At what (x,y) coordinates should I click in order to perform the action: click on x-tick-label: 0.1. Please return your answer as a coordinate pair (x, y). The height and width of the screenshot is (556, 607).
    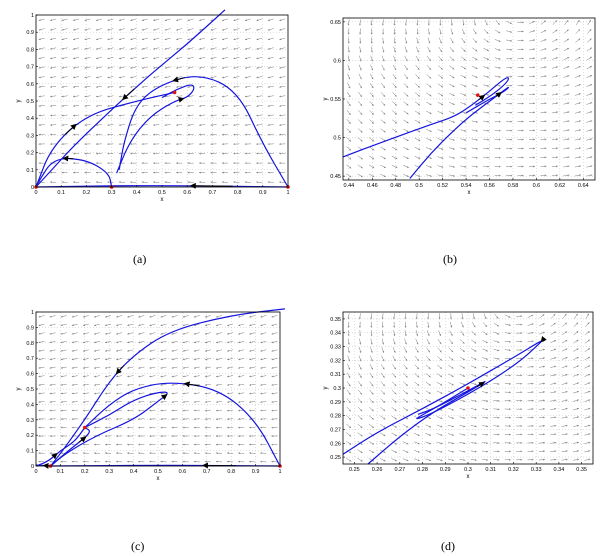
    Looking at the image, I should click on (61, 193).